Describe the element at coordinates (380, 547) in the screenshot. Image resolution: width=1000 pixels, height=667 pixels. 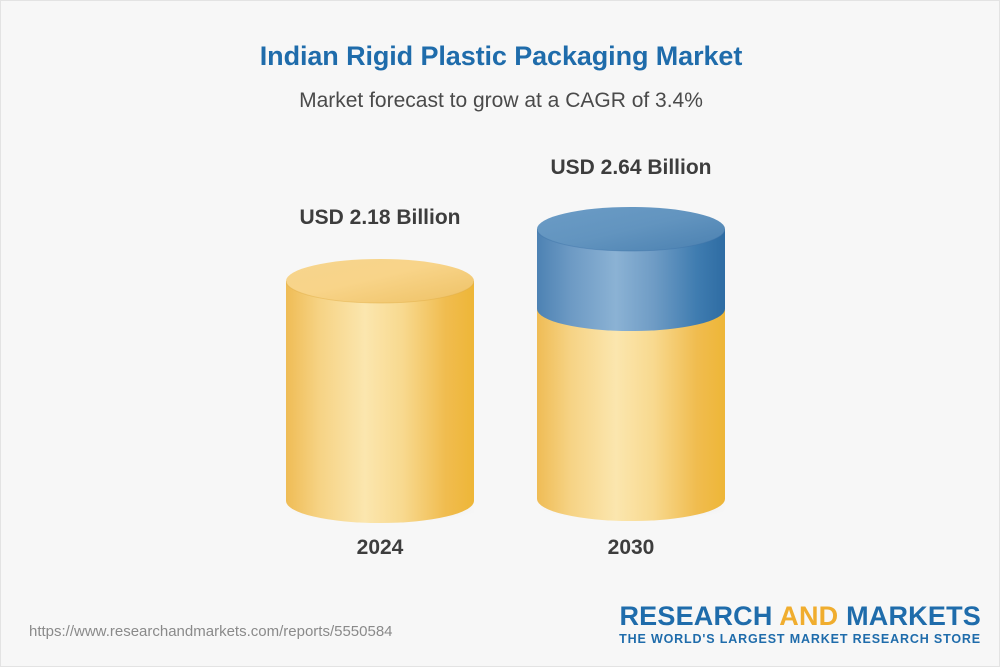
I see `category-label-2024: 2024` at that location.